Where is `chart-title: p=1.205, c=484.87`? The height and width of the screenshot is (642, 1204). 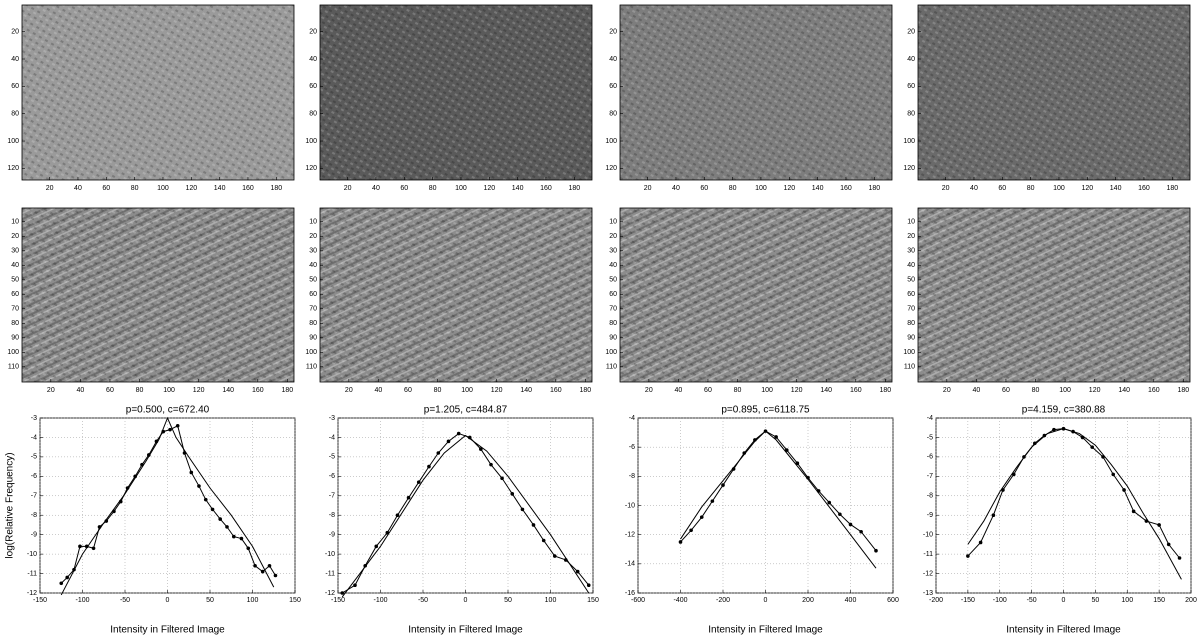 chart-title: p=1.205, c=484.87 is located at coordinates (466, 410).